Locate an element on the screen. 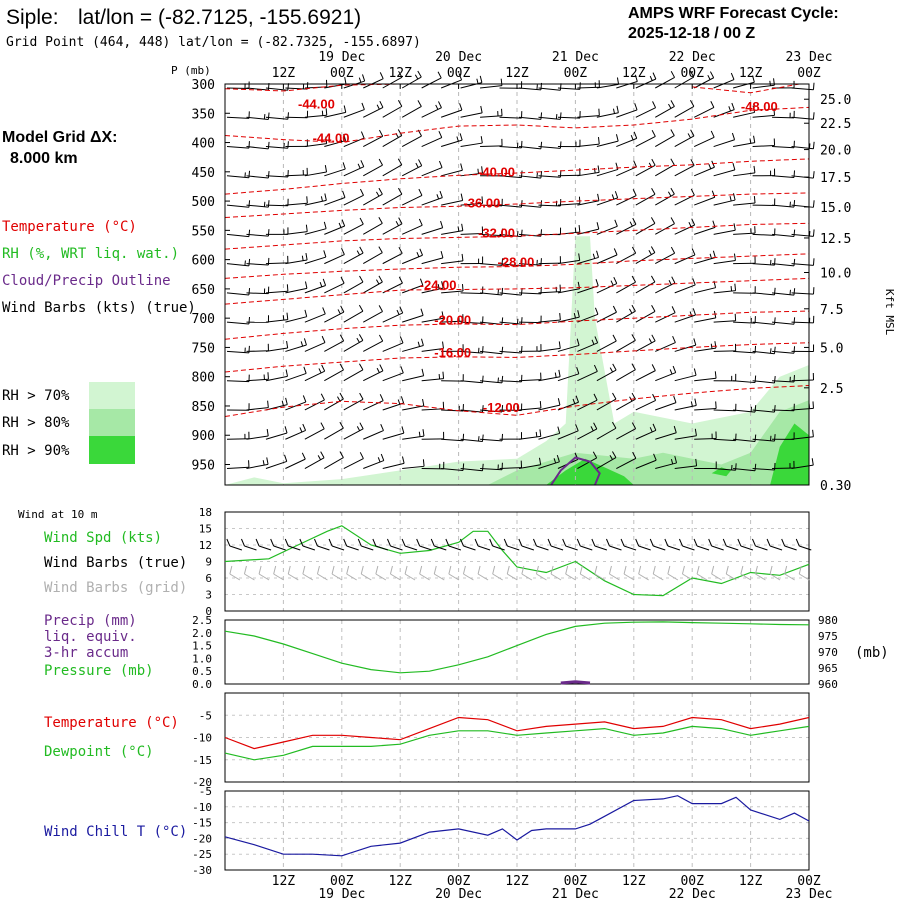 Image resolution: width=900 pixels, height=900 pixels. surface-wind-barb-grid is located at coordinates (351, 573).